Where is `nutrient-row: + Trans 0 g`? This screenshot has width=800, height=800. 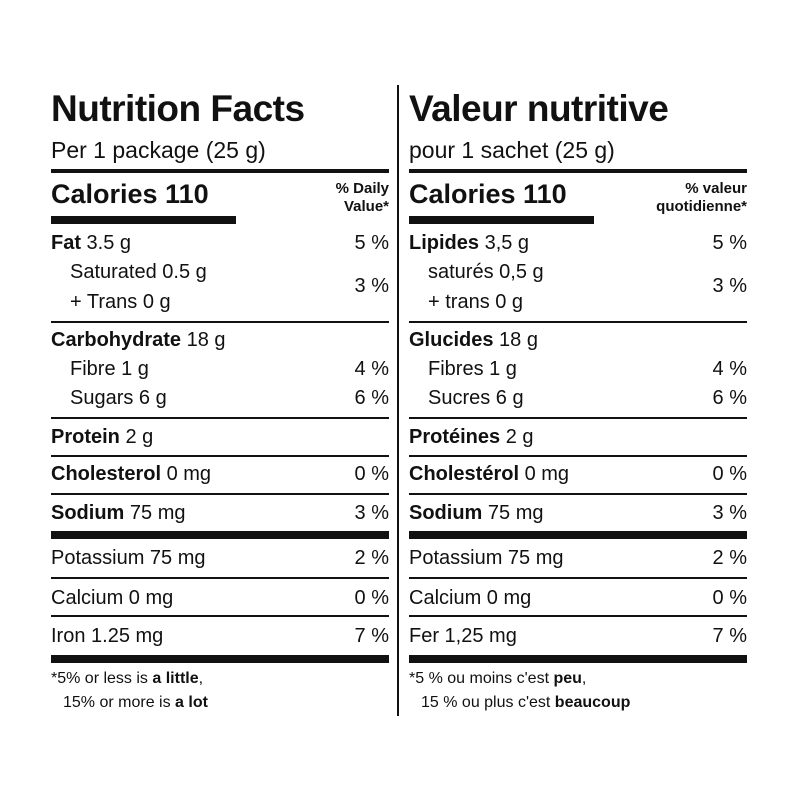
nutrient-row: + Trans 0 g is located at coordinates (220, 302).